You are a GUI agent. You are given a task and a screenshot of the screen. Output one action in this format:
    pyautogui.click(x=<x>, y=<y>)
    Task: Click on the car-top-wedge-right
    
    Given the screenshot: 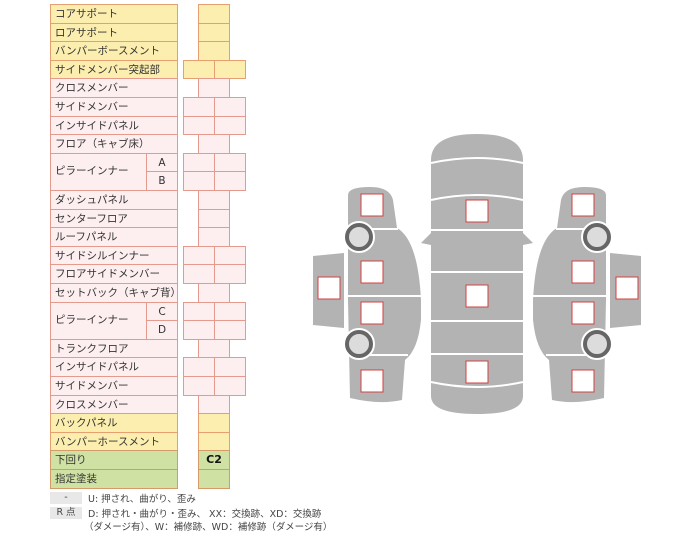 What is the action you would take?
    pyautogui.click(x=528, y=239)
    